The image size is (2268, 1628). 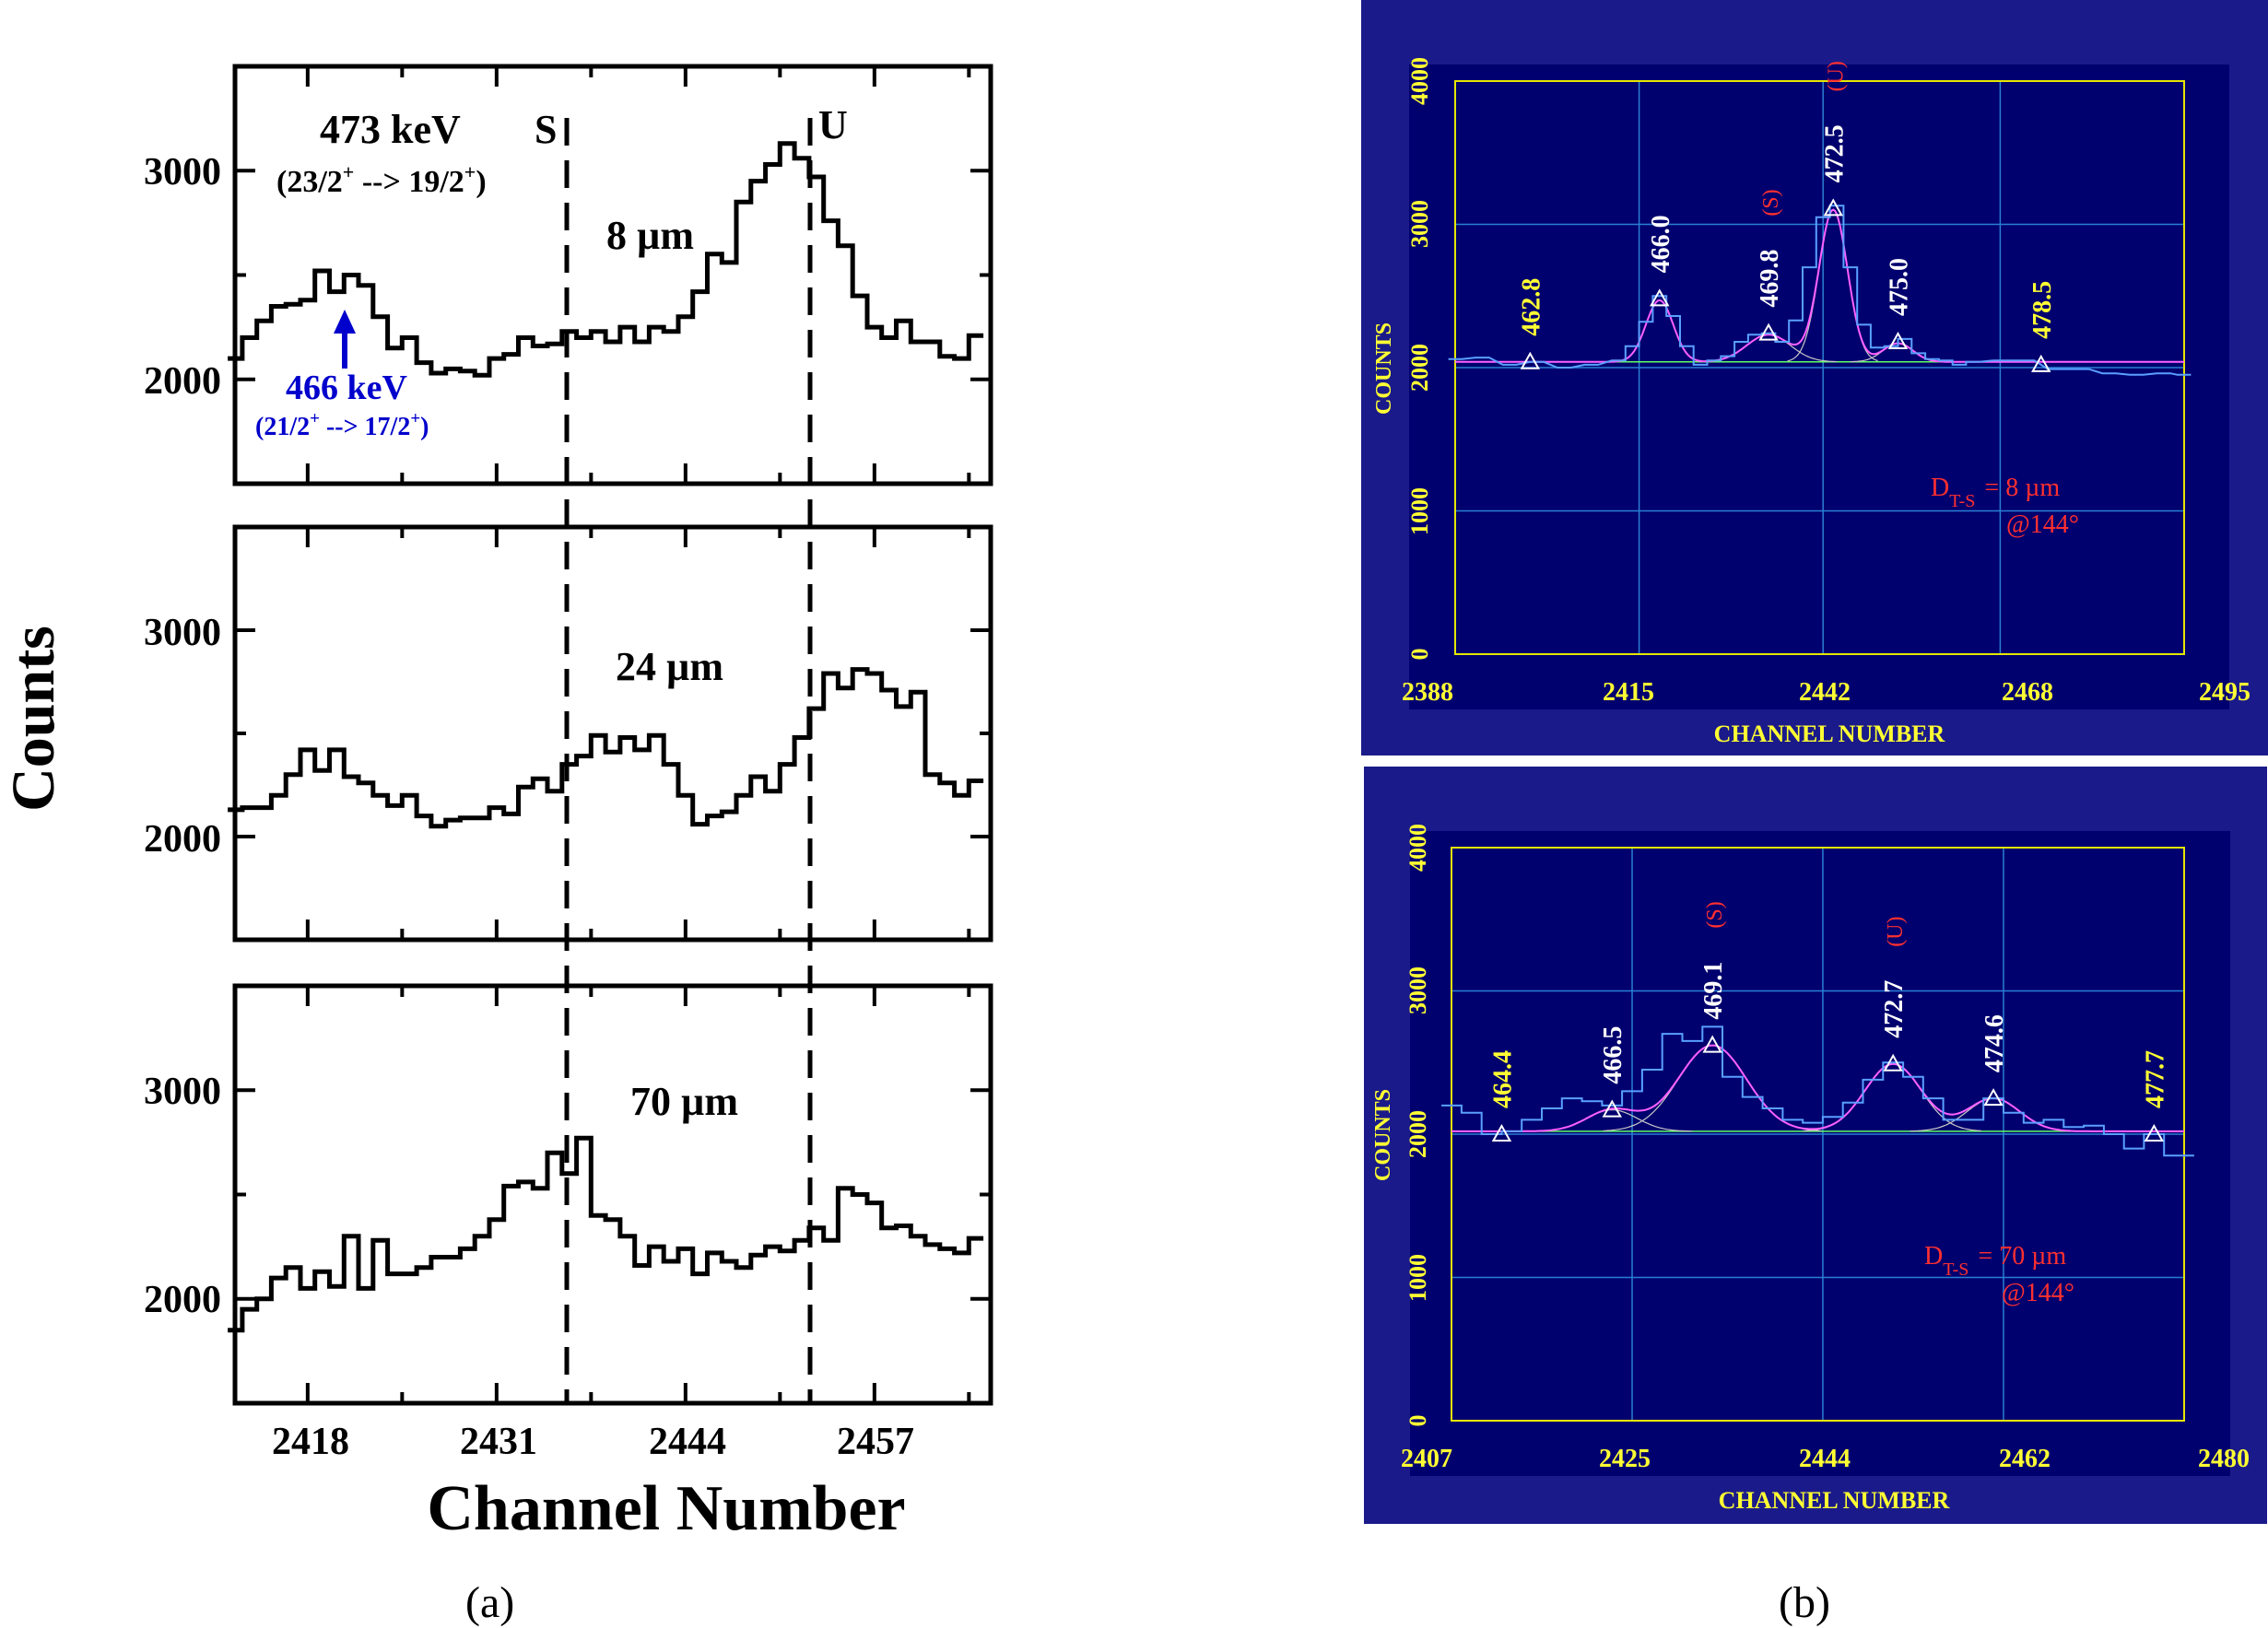 What do you see at coordinates (390, 129) in the screenshot?
I see `annotation-473-kev: 473 keV` at bounding box center [390, 129].